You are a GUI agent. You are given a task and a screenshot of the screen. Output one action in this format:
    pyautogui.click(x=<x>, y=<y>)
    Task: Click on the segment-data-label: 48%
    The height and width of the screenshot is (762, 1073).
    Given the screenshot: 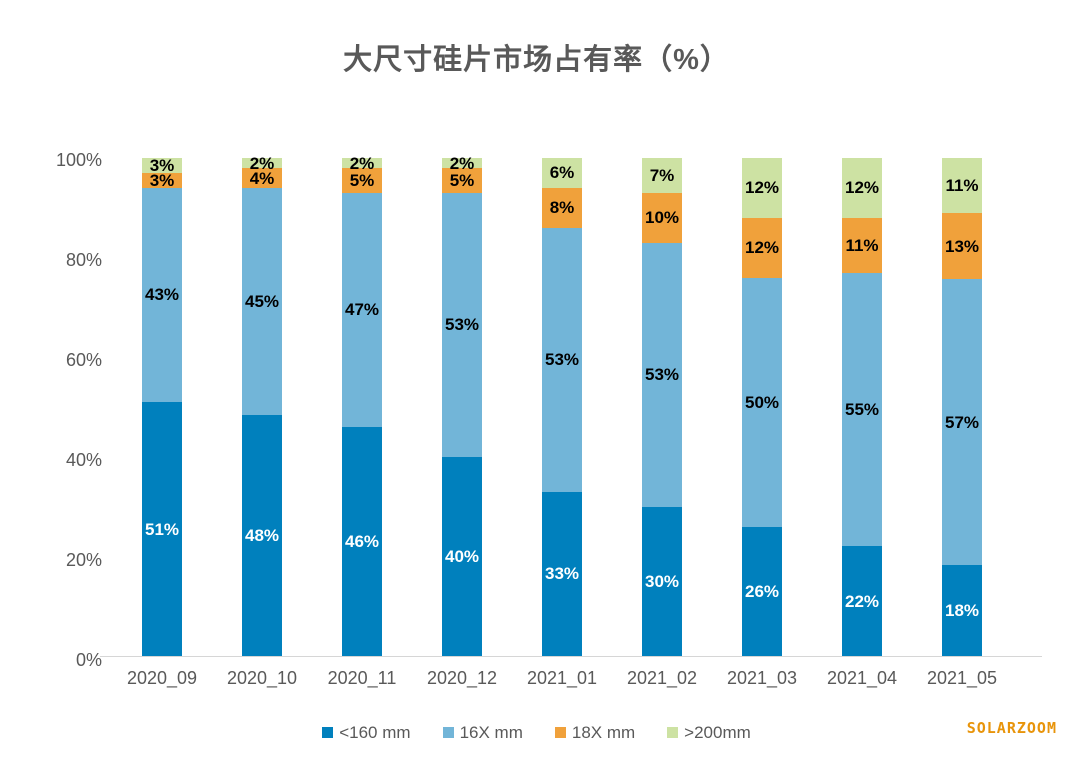 What is the action you would take?
    pyautogui.click(x=262, y=535)
    